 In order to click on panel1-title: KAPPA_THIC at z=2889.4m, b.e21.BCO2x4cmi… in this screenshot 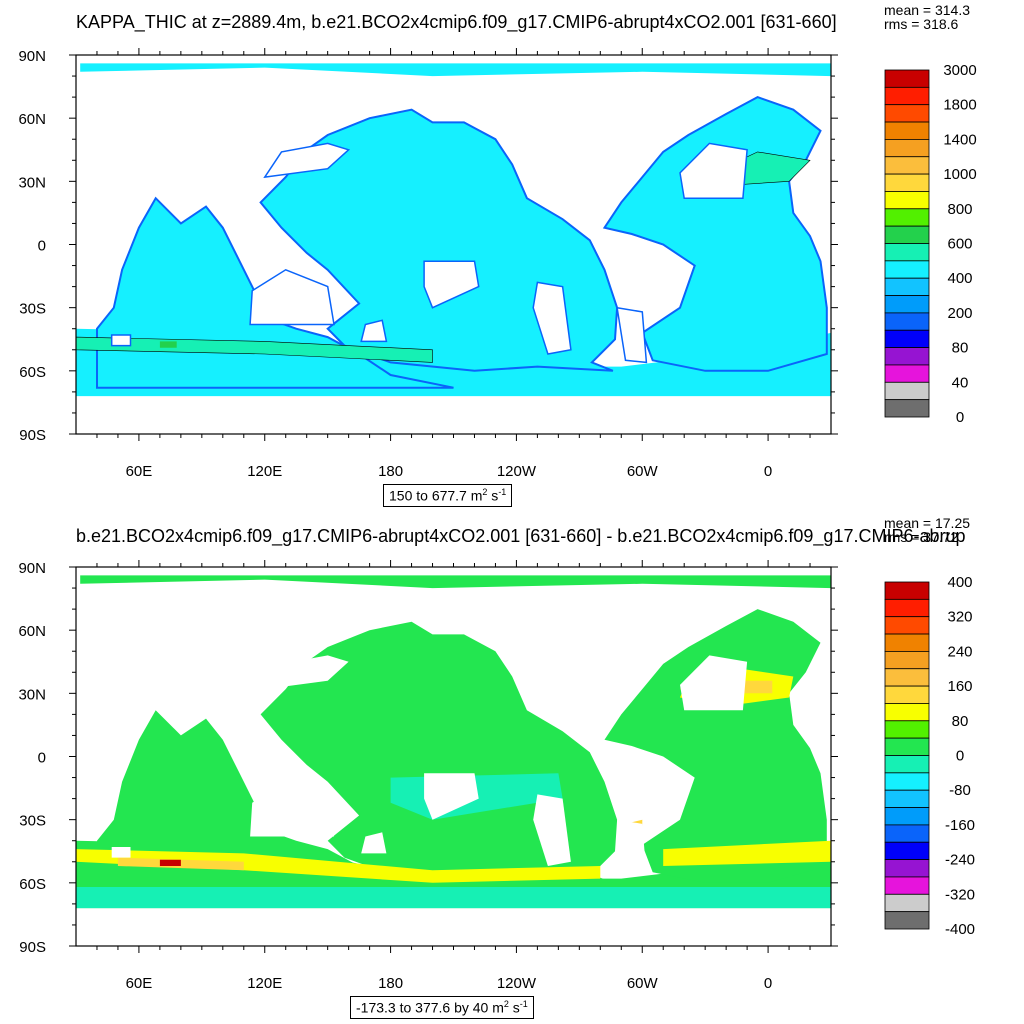, I will do `click(456, 22)`.